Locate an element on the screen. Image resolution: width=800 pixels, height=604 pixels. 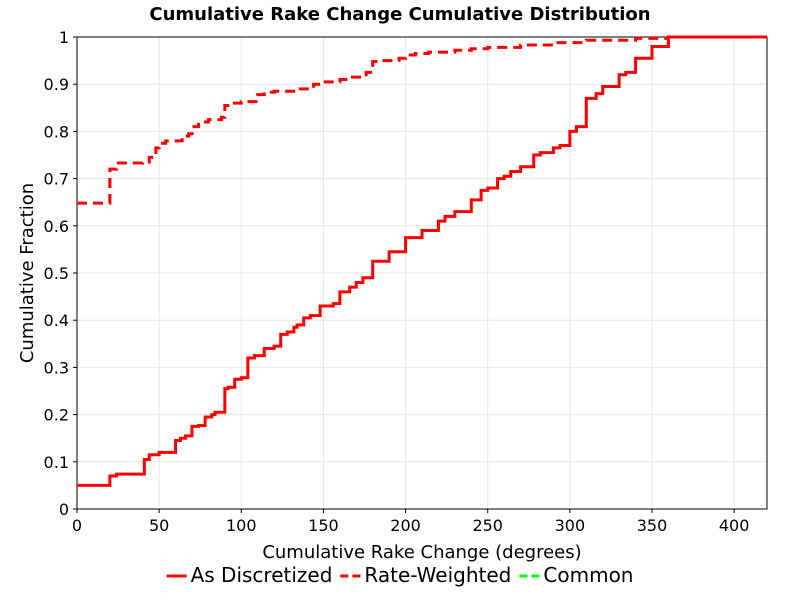
legend-item-common: Common is located at coordinates (576, 575).